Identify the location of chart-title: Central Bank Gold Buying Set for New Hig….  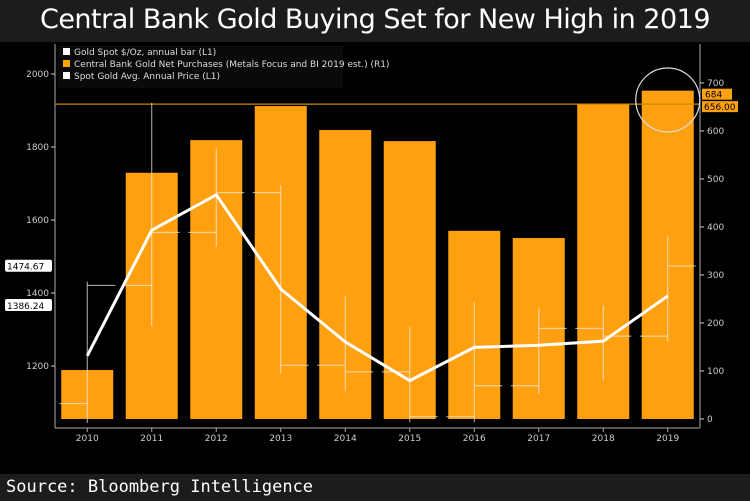
(375, 21).